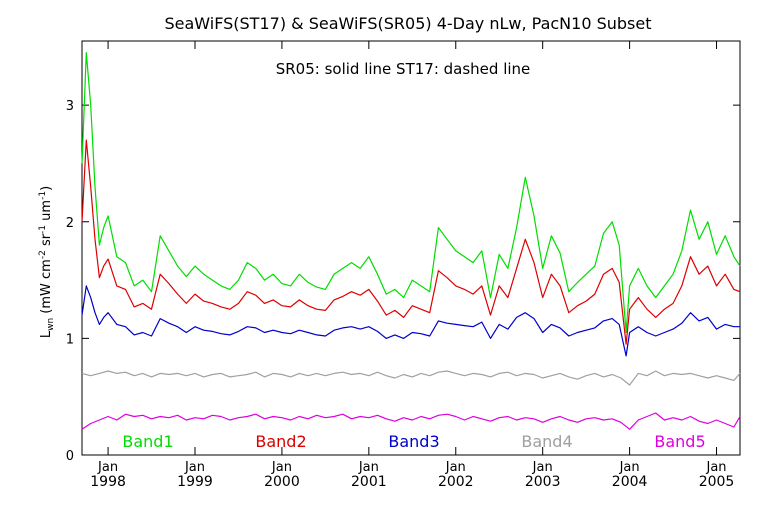  What do you see at coordinates (369, 482) in the screenshot?
I see `x-tick-year-label: 2001` at bounding box center [369, 482].